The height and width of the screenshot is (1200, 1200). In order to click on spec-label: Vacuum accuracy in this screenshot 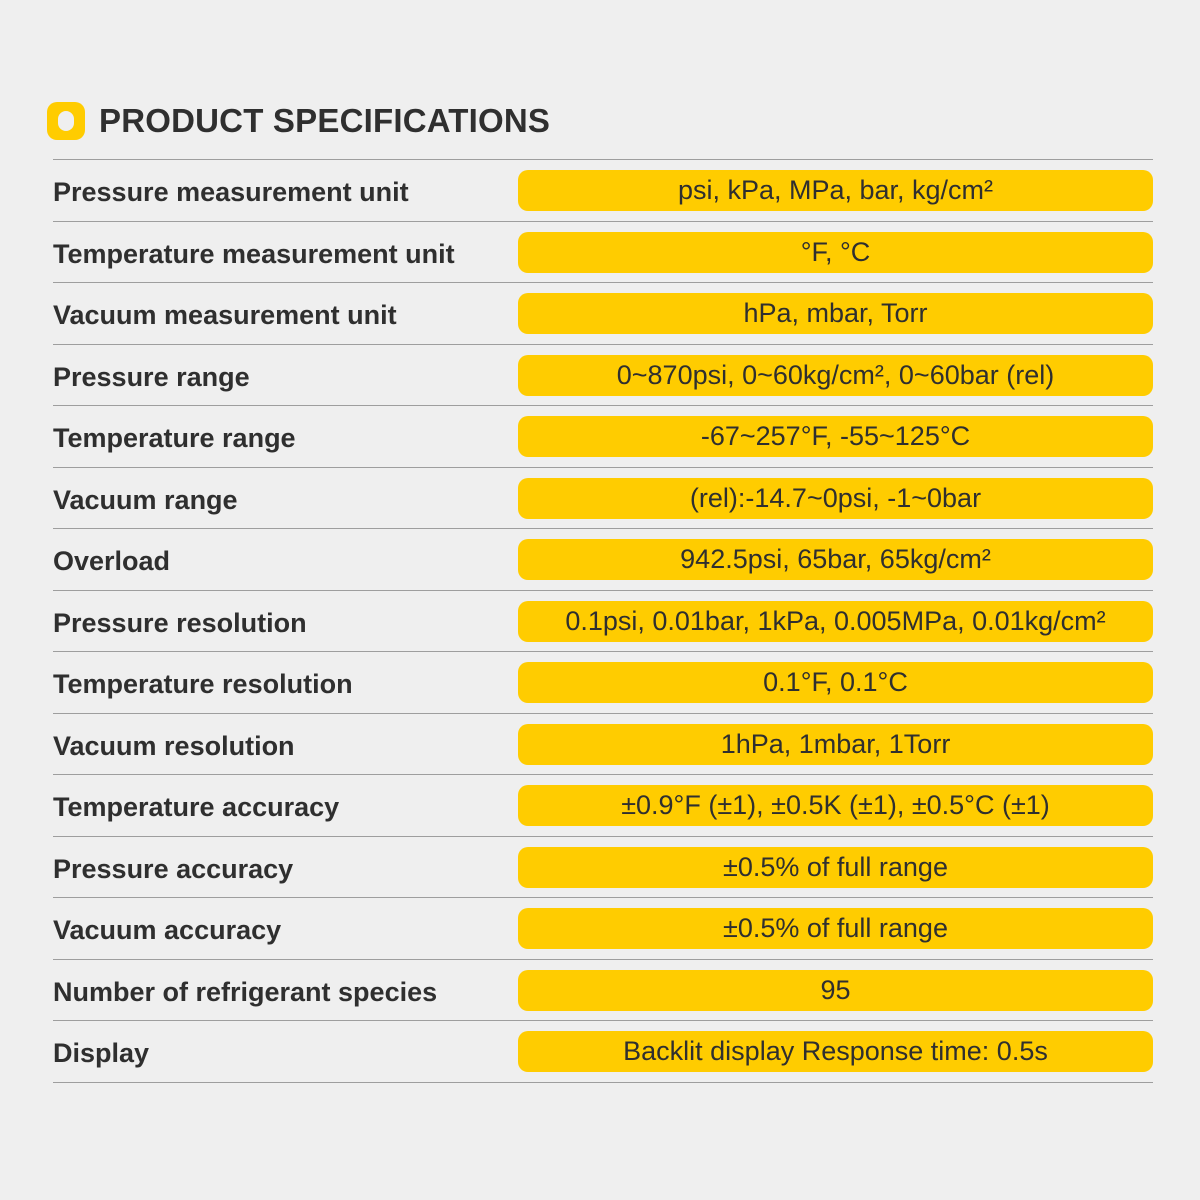, I will do `click(167, 930)`.